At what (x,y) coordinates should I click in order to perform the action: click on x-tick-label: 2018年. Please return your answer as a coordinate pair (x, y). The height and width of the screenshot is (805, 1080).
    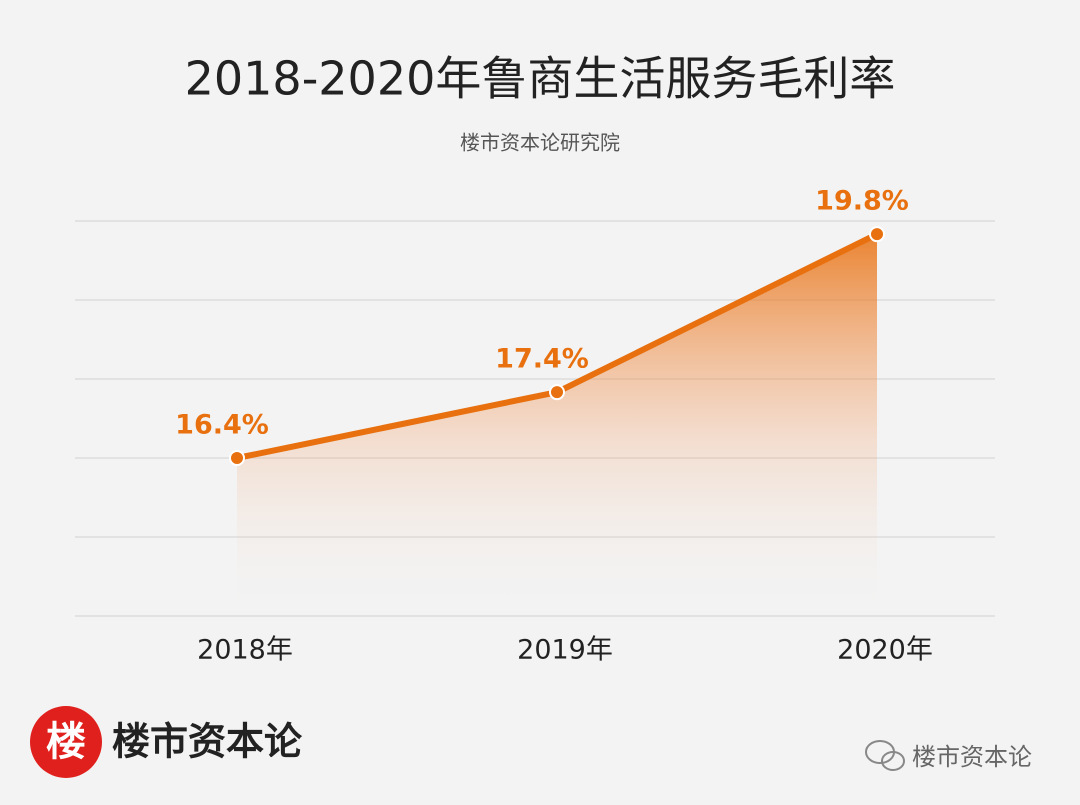
    Looking at the image, I should click on (245, 650).